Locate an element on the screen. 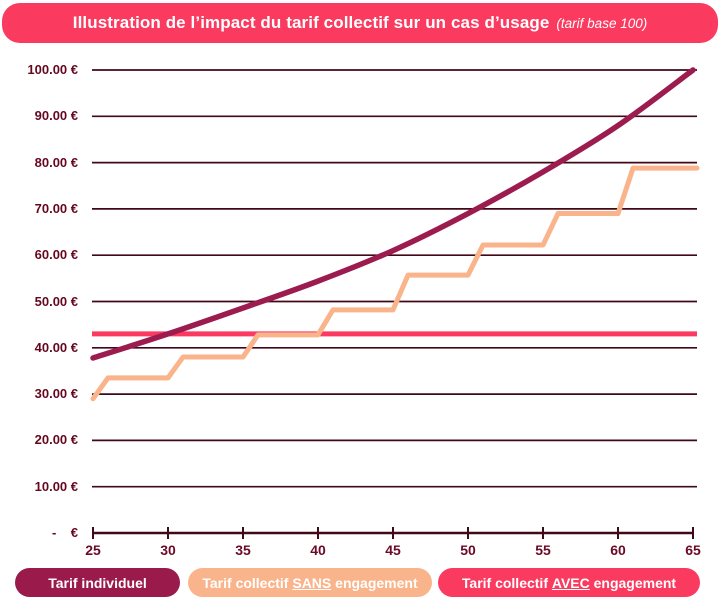 Image resolution: width=720 pixels, height=600 pixels. legend-pill-collectif-avec: Tarif collectif AVEC engagement is located at coordinates (569, 582).